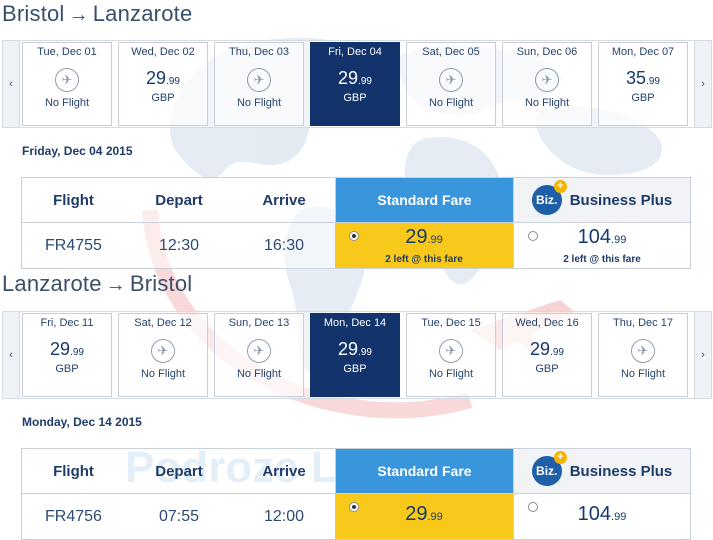  I want to click on day-label: Mon, Dec 07, so click(643, 52).